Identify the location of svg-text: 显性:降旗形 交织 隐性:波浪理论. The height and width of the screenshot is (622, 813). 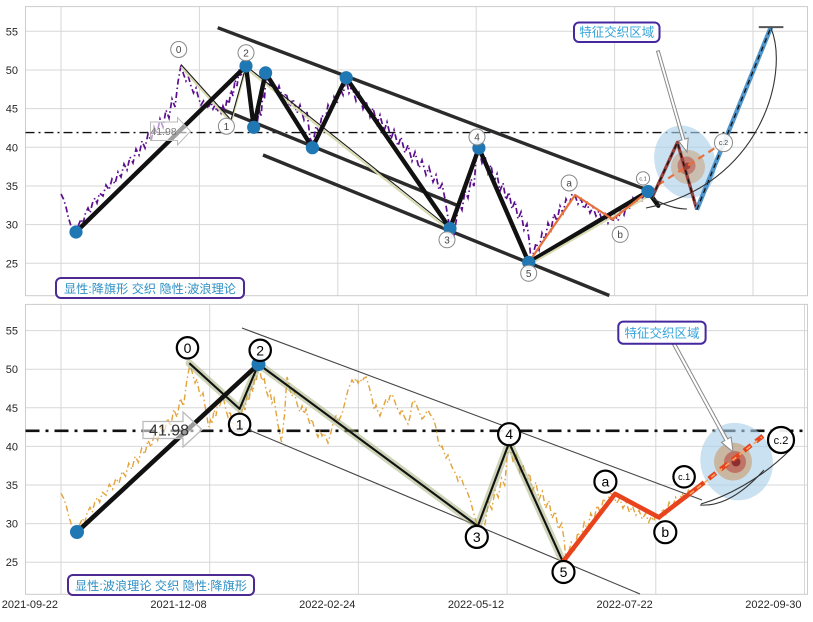
(150, 288).